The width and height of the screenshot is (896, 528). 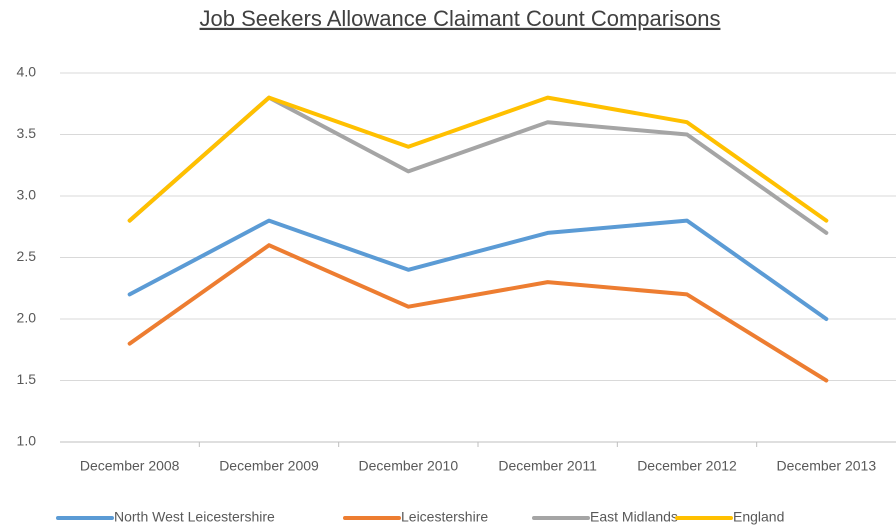 What do you see at coordinates (27, 133) in the screenshot?
I see `y-tick-label: 3.5` at bounding box center [27, 133].